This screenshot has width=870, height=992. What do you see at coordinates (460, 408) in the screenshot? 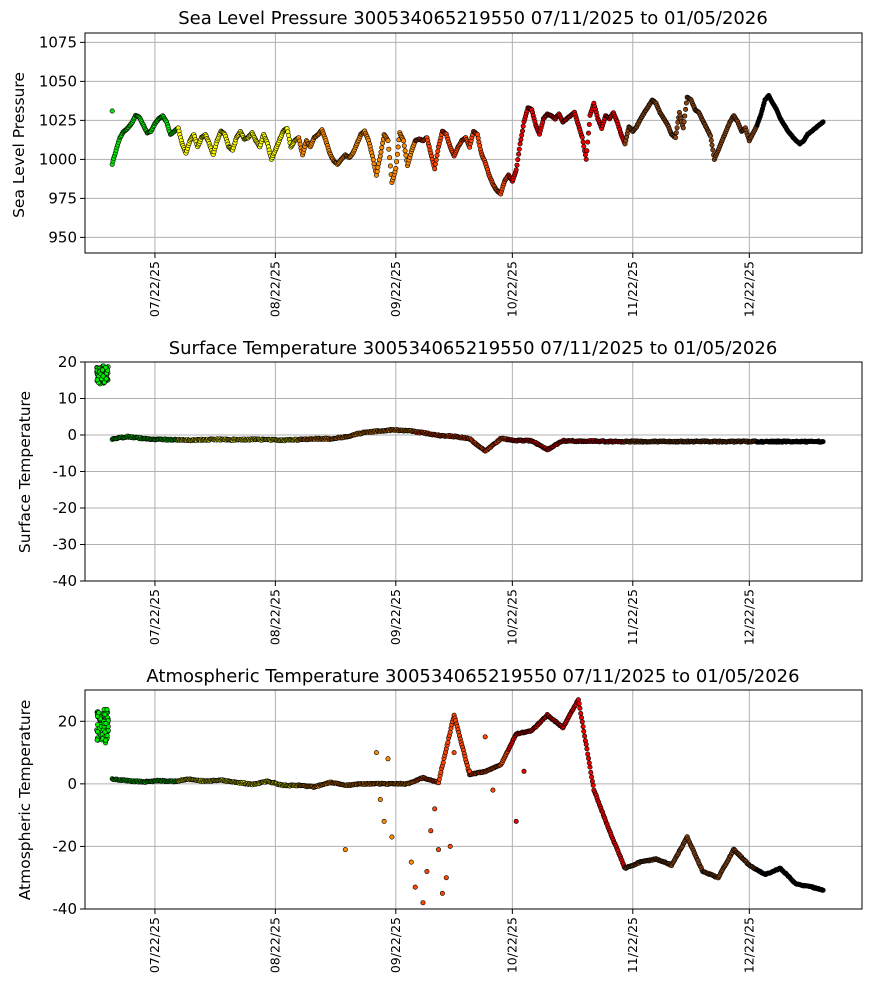
I see `data-points` at bounding box center [460, 408].